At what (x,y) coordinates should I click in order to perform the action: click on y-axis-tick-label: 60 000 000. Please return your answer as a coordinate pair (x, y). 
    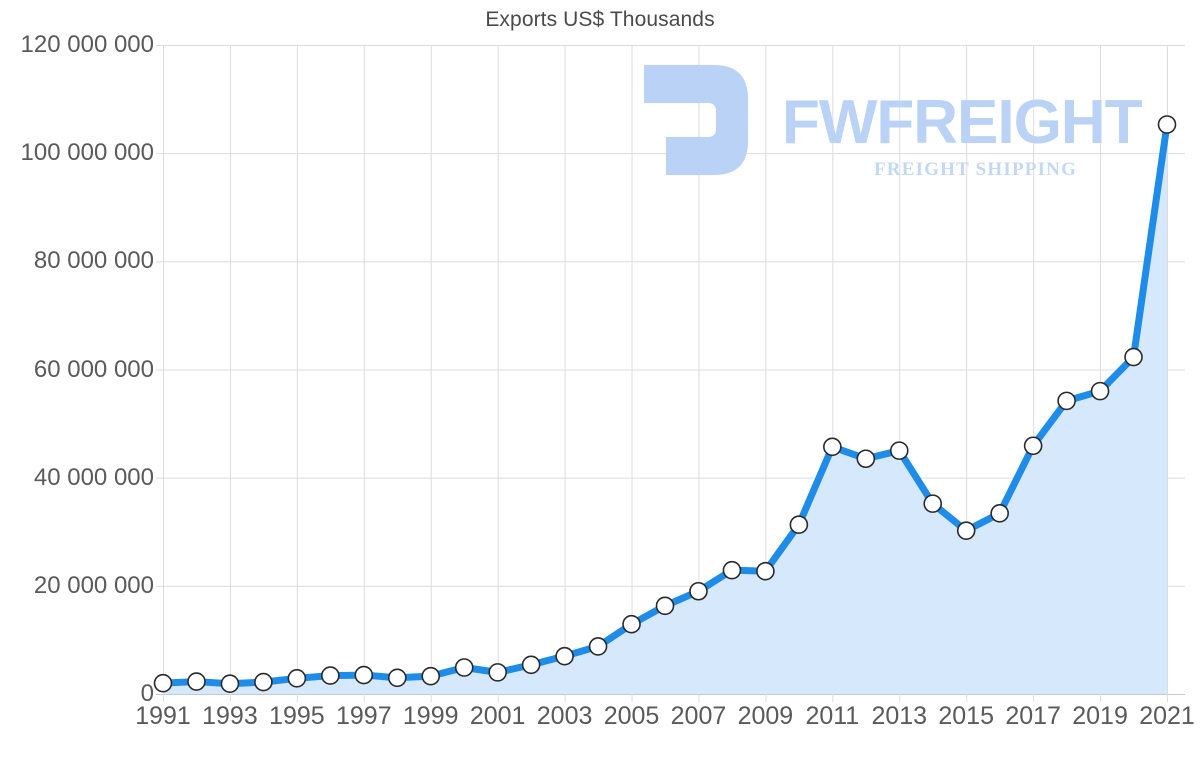
    Looking at the image, I should click on (93, 369).